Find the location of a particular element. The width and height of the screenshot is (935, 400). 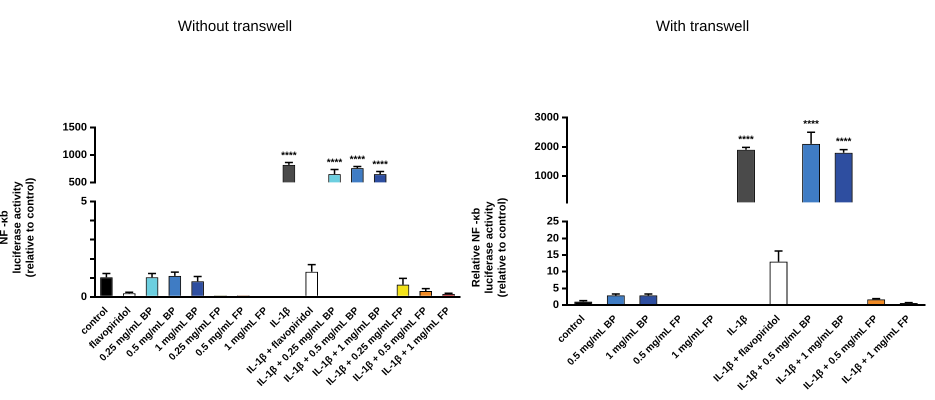

y-tick-label: 3000 is located at coordinates (546, 118).